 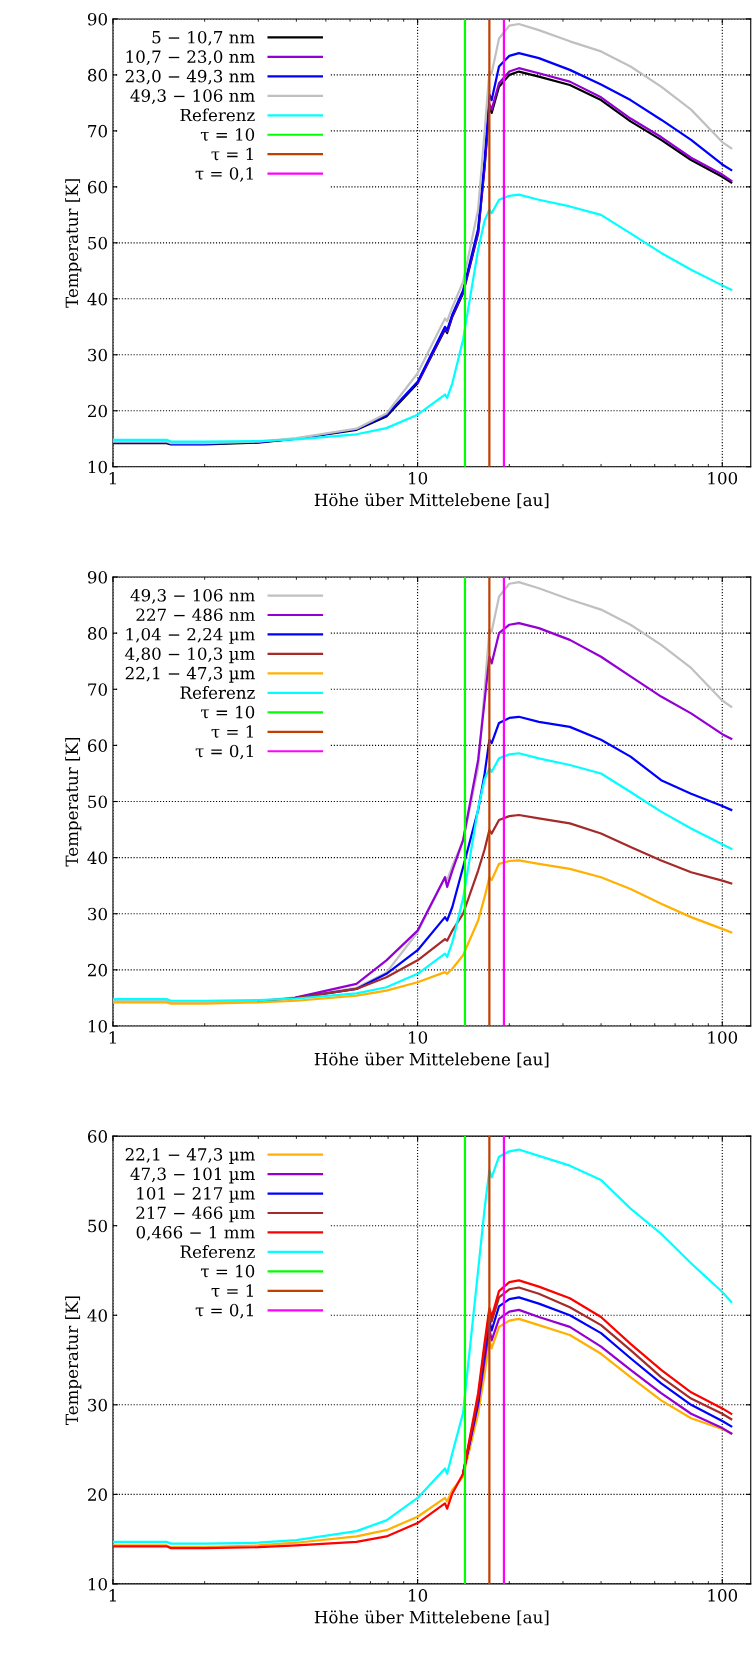 What do you see at coordinates (190, 635) in the screenshot?
I see `legend-label: 1,04 − 2,24 µm` at bounding box center [190, 635].